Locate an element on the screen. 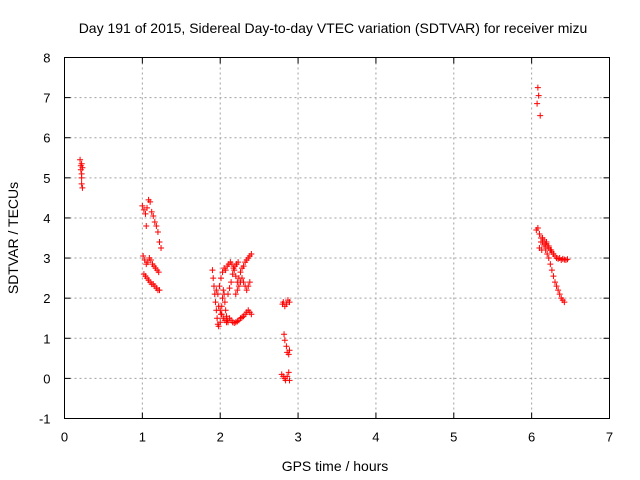 The height and width of the screenshot is (480, 640). y-tick-label: 4 is located at coordinates (46, 218).